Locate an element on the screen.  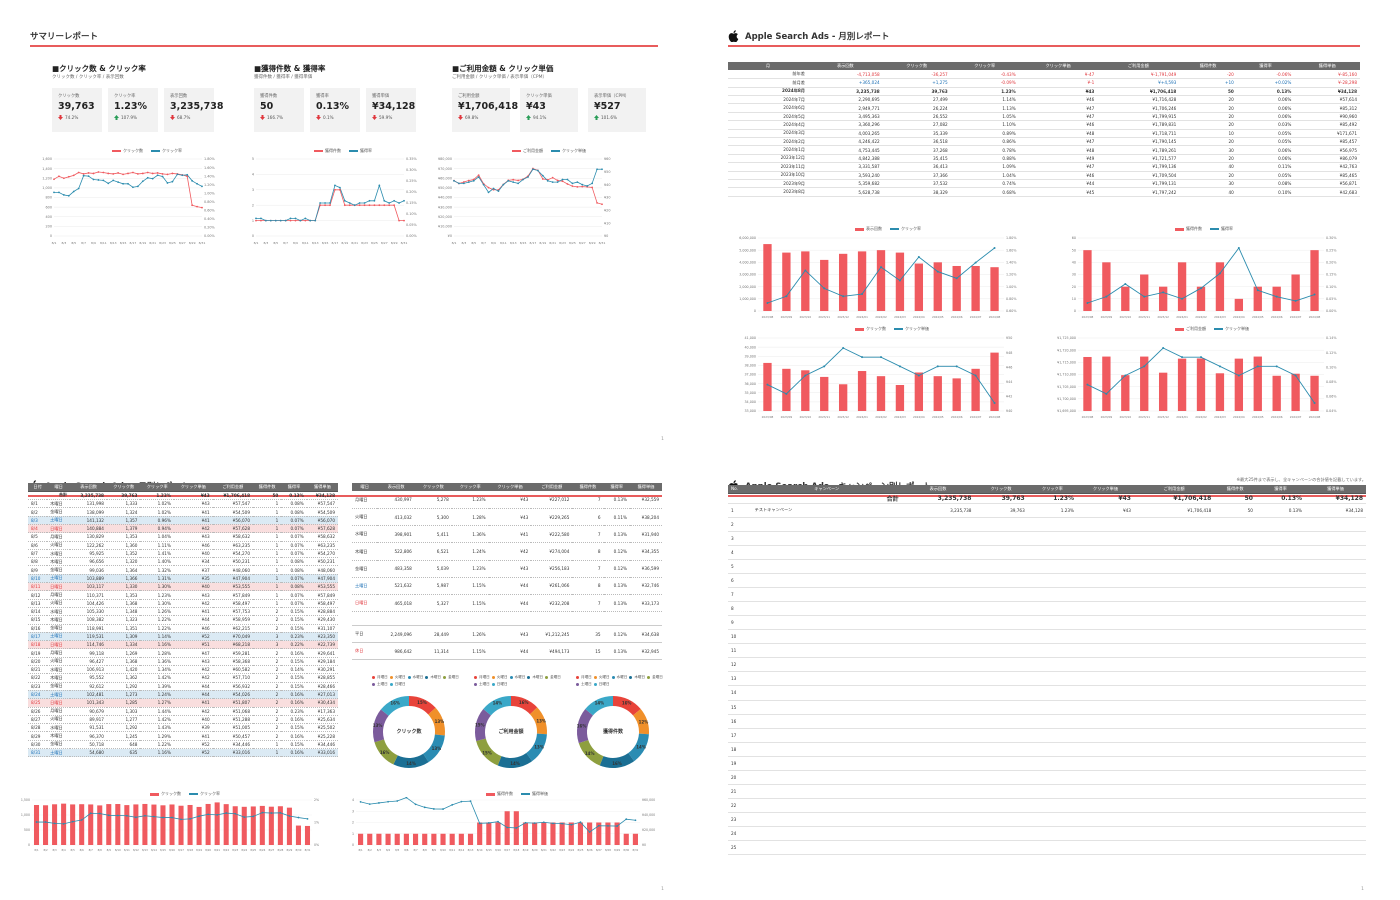
x-tick-label: 2024/05 is located at coordinates (1258, 317).